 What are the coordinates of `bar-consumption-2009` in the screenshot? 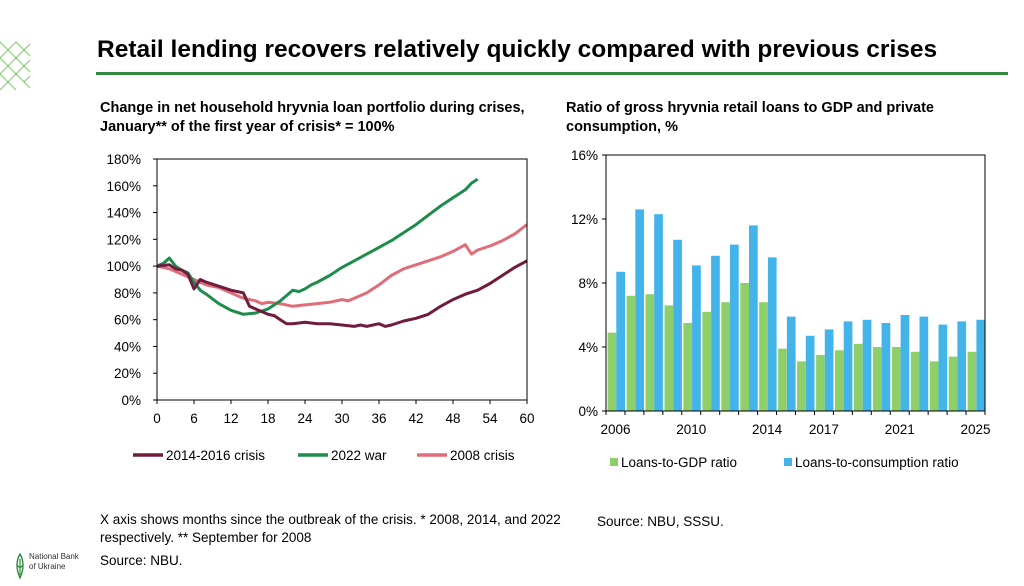 It's located at (677, 325).